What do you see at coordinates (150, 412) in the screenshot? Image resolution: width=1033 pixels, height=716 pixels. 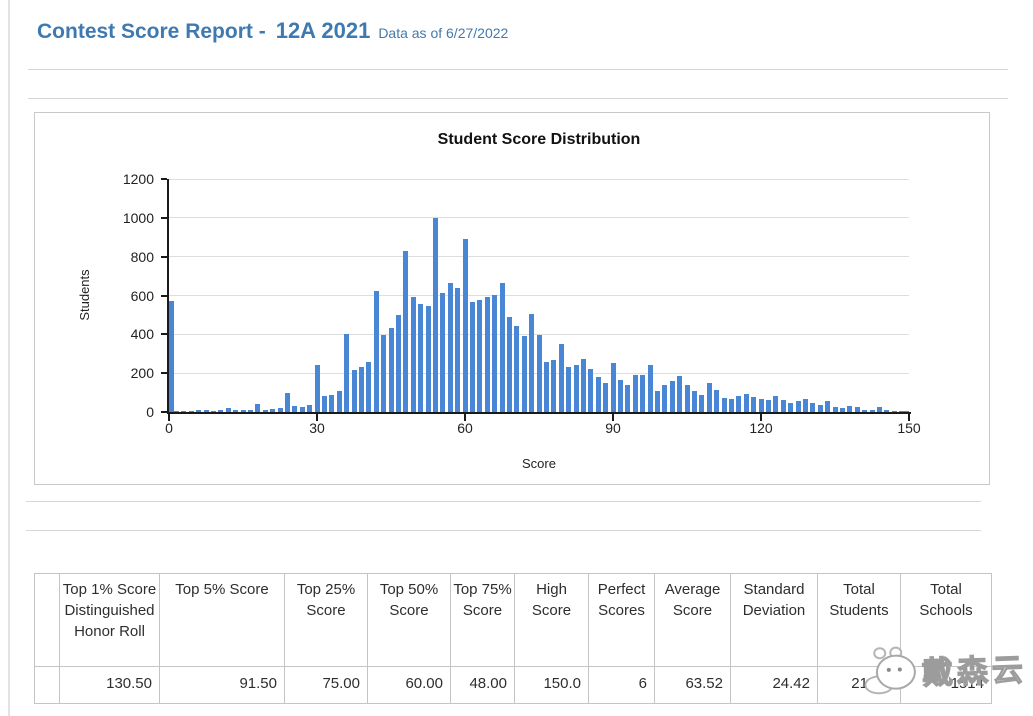 I see `y-axis-tick-label: 0` at bounding box center [150, 412].